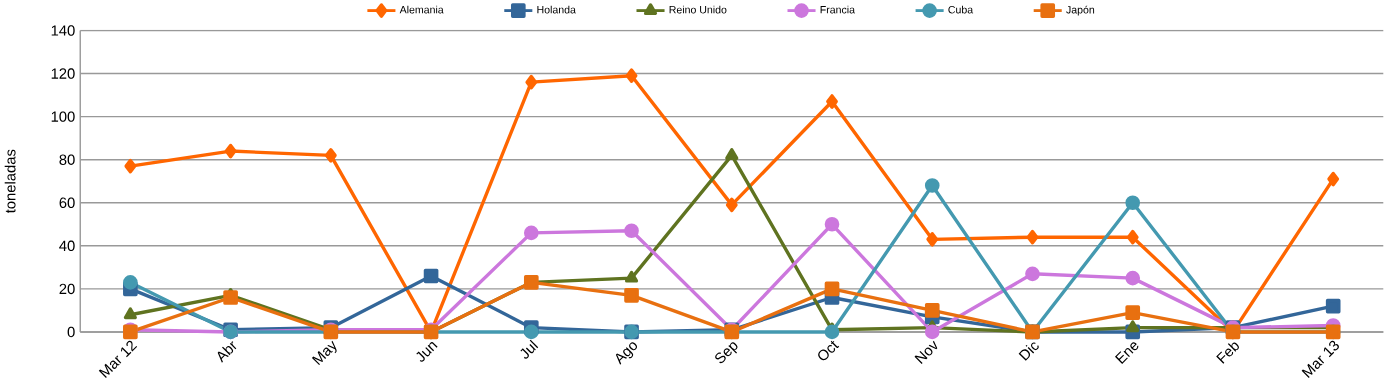  I want to click on y-tick-label: 140, so click(63, 30).